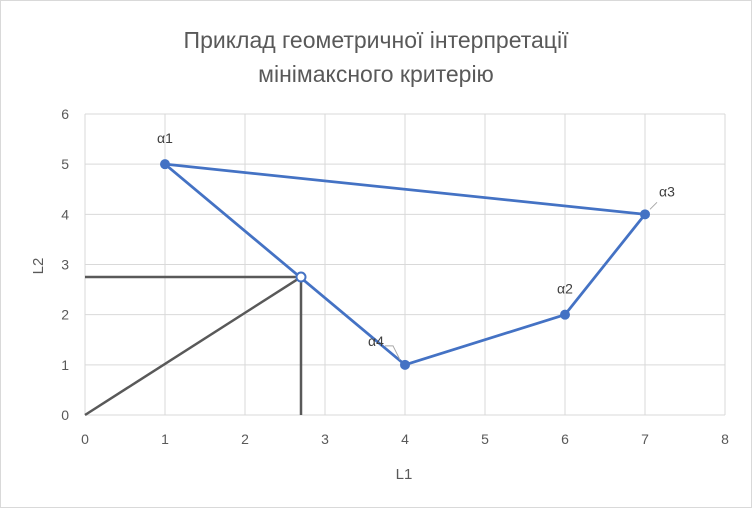 Image resolution: width=752 pixels, height=508 pixels. I want to click on y-tick-label: 1, so click(65, 365).